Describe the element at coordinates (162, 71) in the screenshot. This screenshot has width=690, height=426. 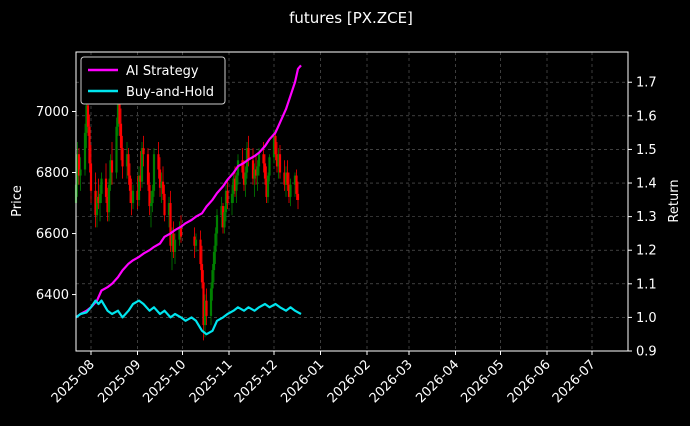
I see `legend-label-ai-strategy: AI Strategy` at that location.